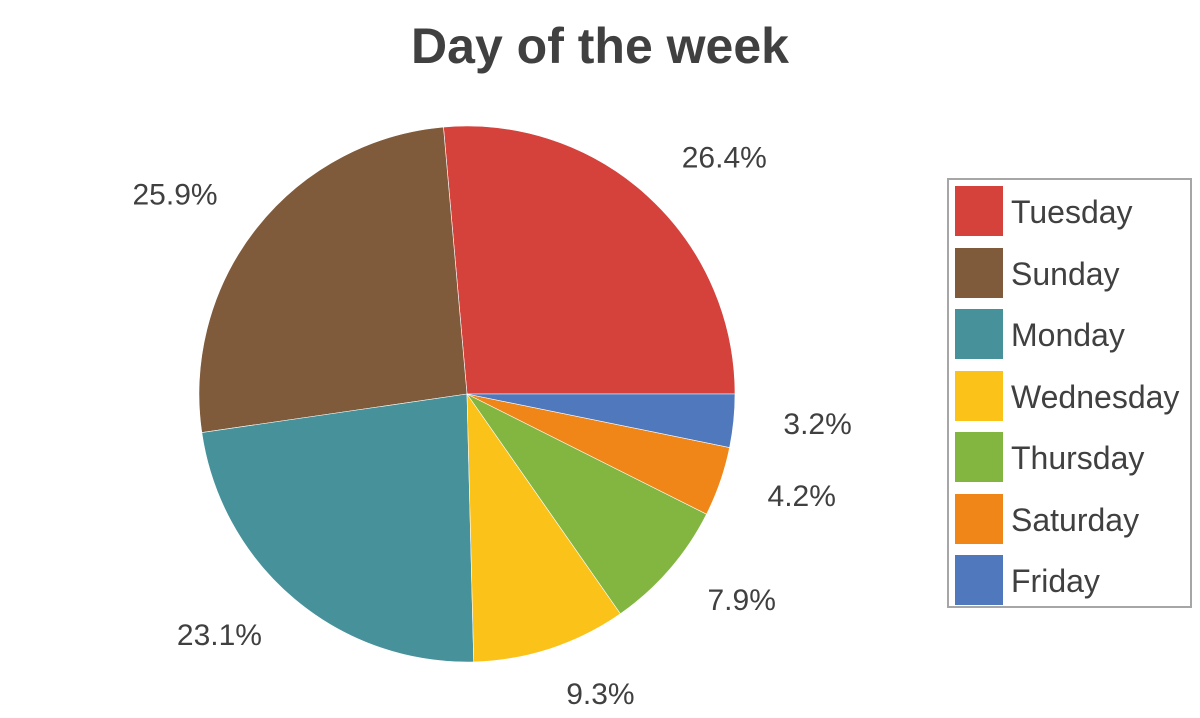 The width and height of the screenshot is (1200, 718). What do you see at coordinates (1055, 581) in the screenshot?
I see `legend-label: Friday` at bounding box center [1055, 581].